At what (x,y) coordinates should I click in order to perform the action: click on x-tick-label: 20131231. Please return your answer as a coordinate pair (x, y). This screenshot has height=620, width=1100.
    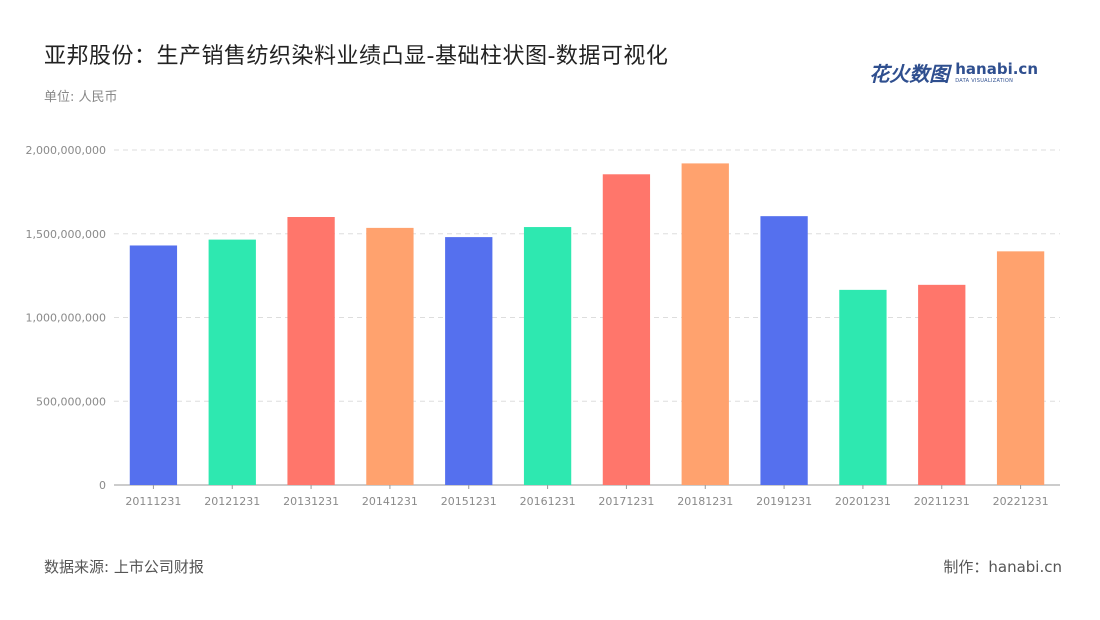
    Looking at the image, I should click on (311, 501).